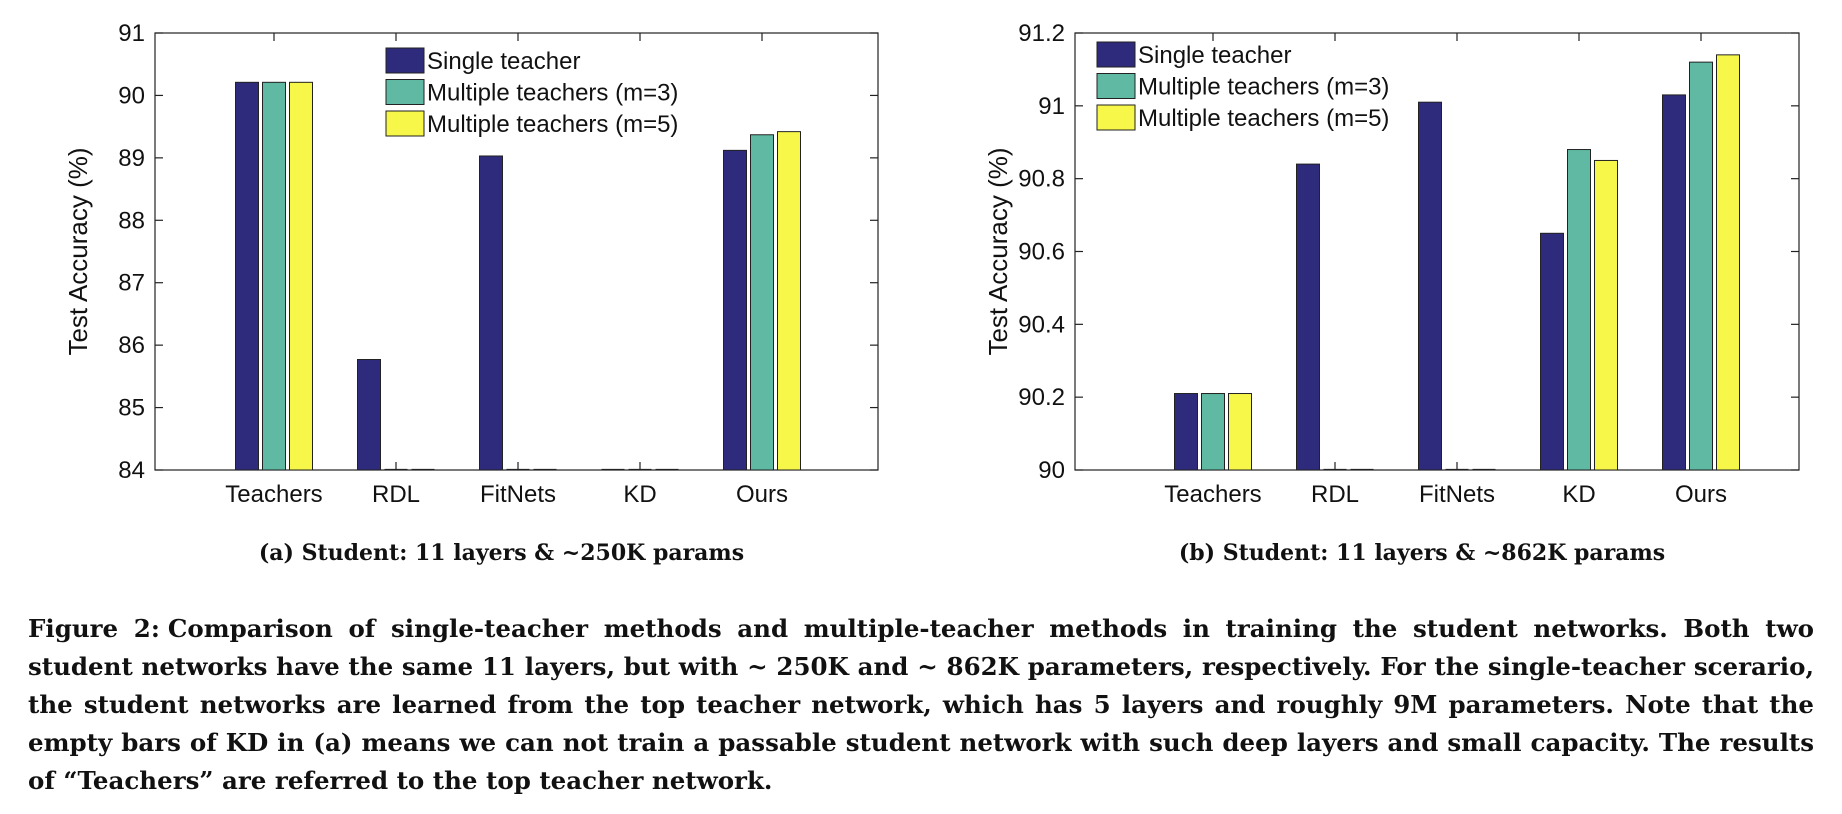  I want to click on y-tick-label: 90.4, so click(1041, 324).